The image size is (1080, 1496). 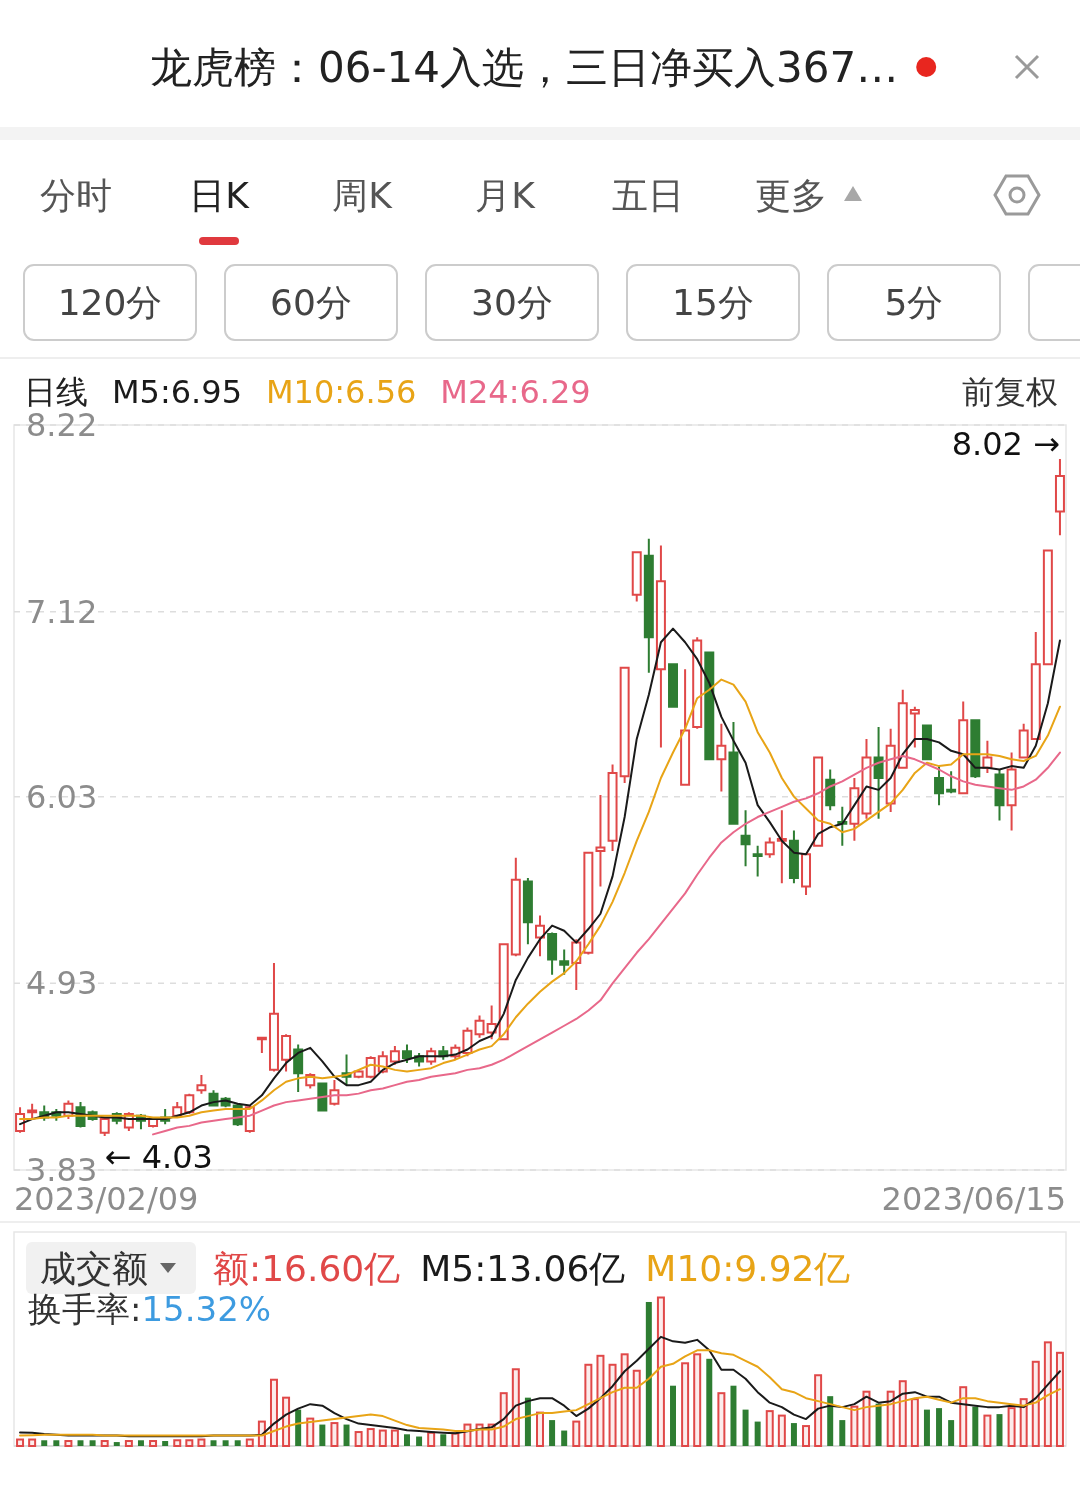 What do you see at coordinates (512, 302) in the screenshot?
I see `text: 30分` at bounding box center [512, 302].